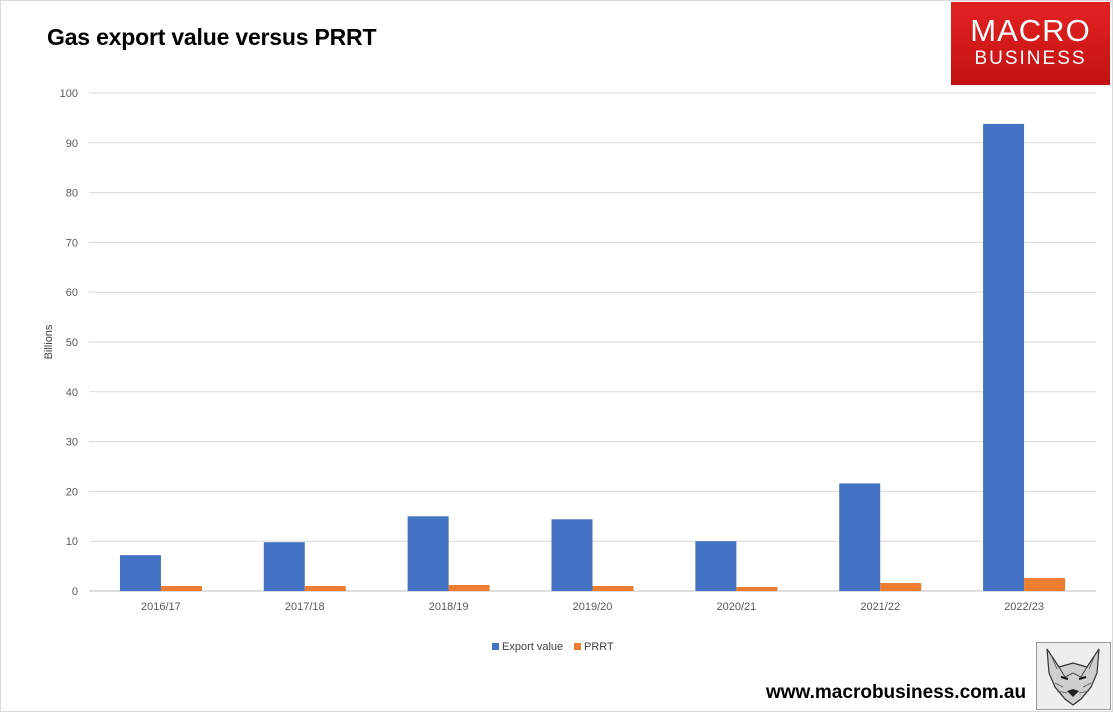  I want to click on legend-label: PRRT, so click(599, 647).